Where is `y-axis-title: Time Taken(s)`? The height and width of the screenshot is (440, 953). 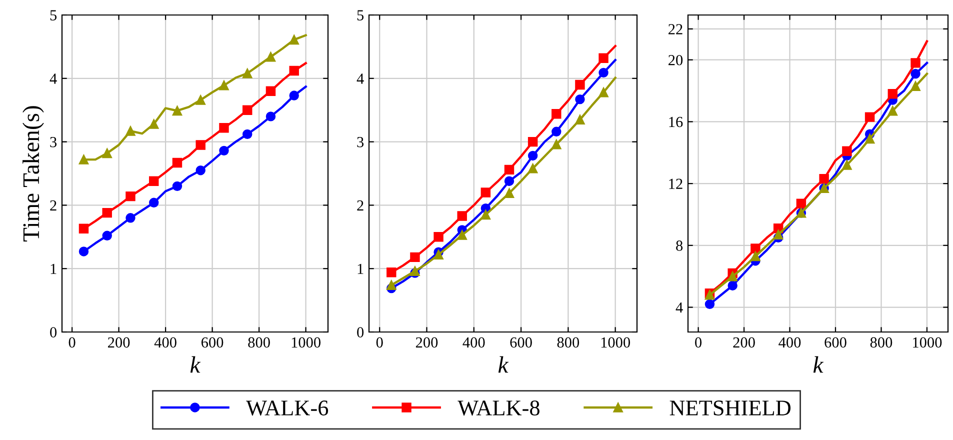
y-axis-title: Time Taken(s) is located at coordinates (33, 174).